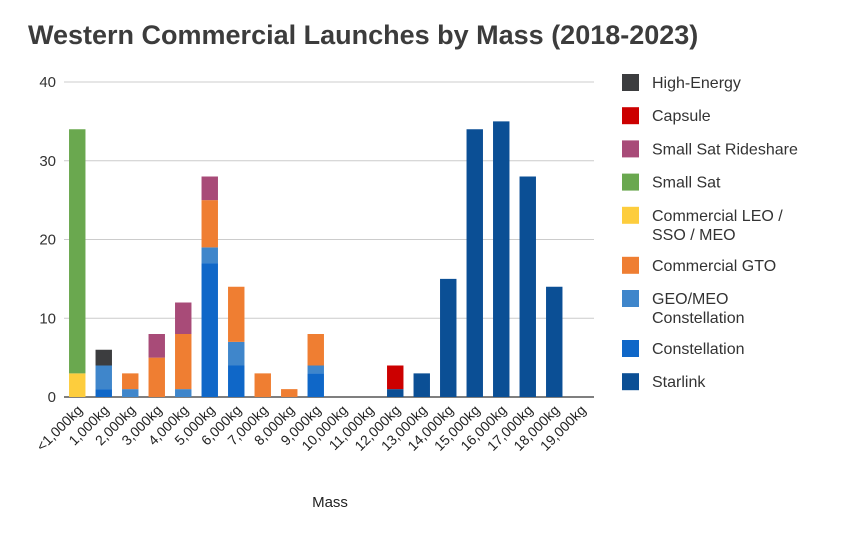 This screenshot has width=862, height=535. Describe the element at coordinates (725, 149) in the screenshot. I see `legend-label: Small Sat Rideshare` at that location.